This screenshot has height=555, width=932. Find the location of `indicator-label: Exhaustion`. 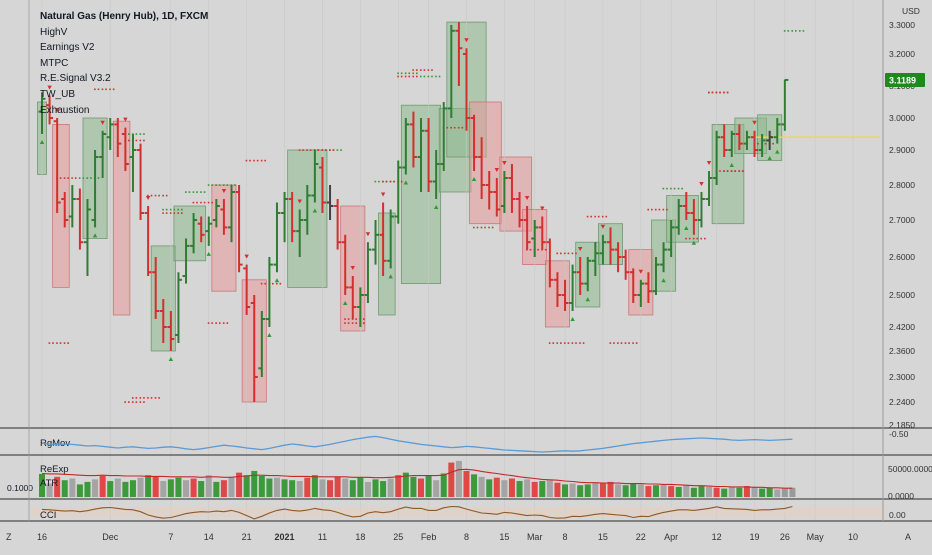

indicator-label: Exhaustion is located at coordinates (65, 110).